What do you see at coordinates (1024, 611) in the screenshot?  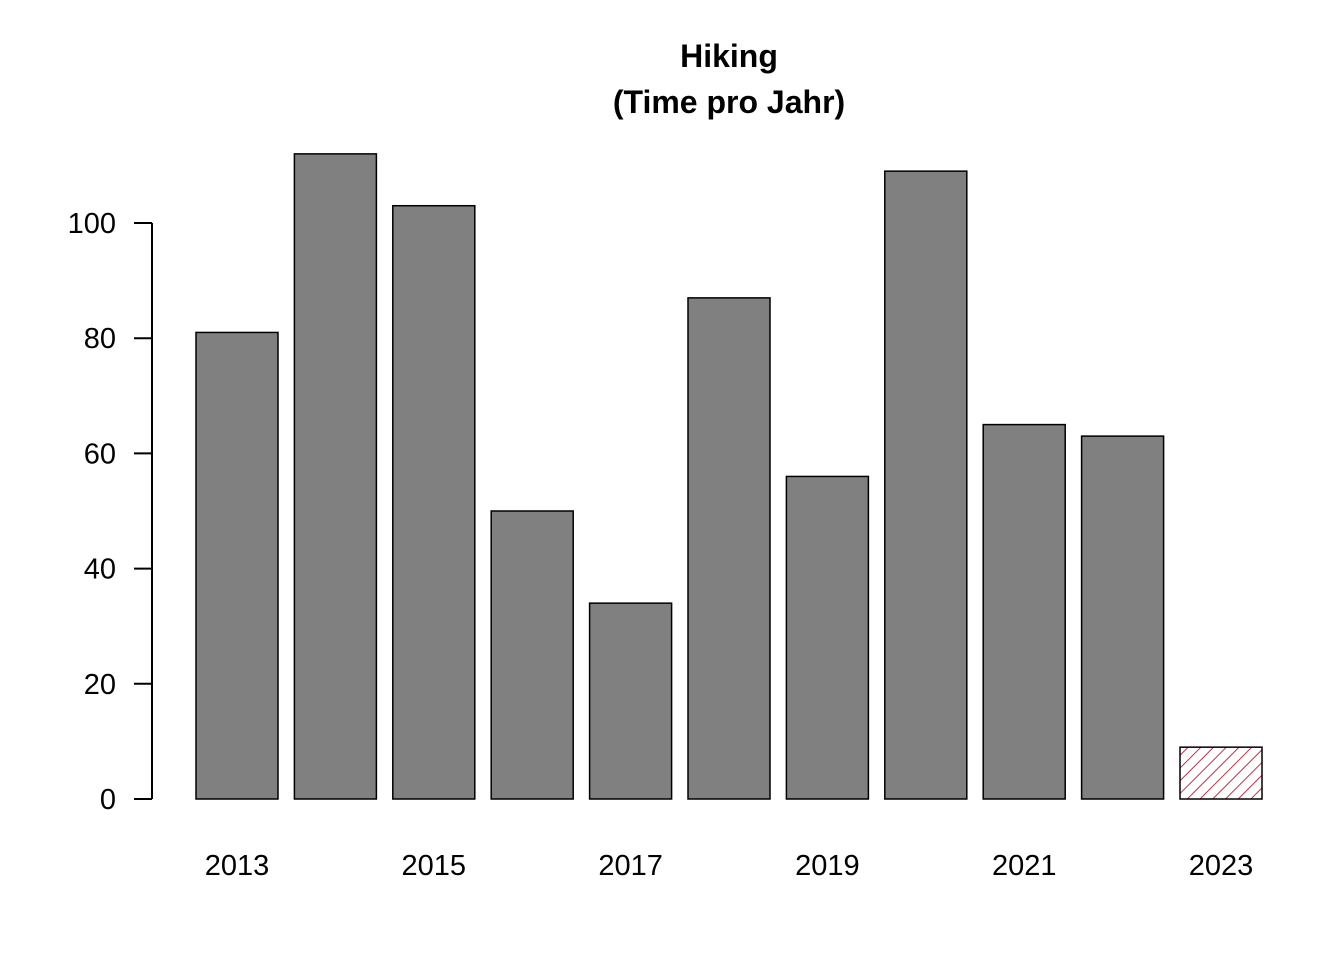 I see `bar-2021` at bounding box center [1024, 611].